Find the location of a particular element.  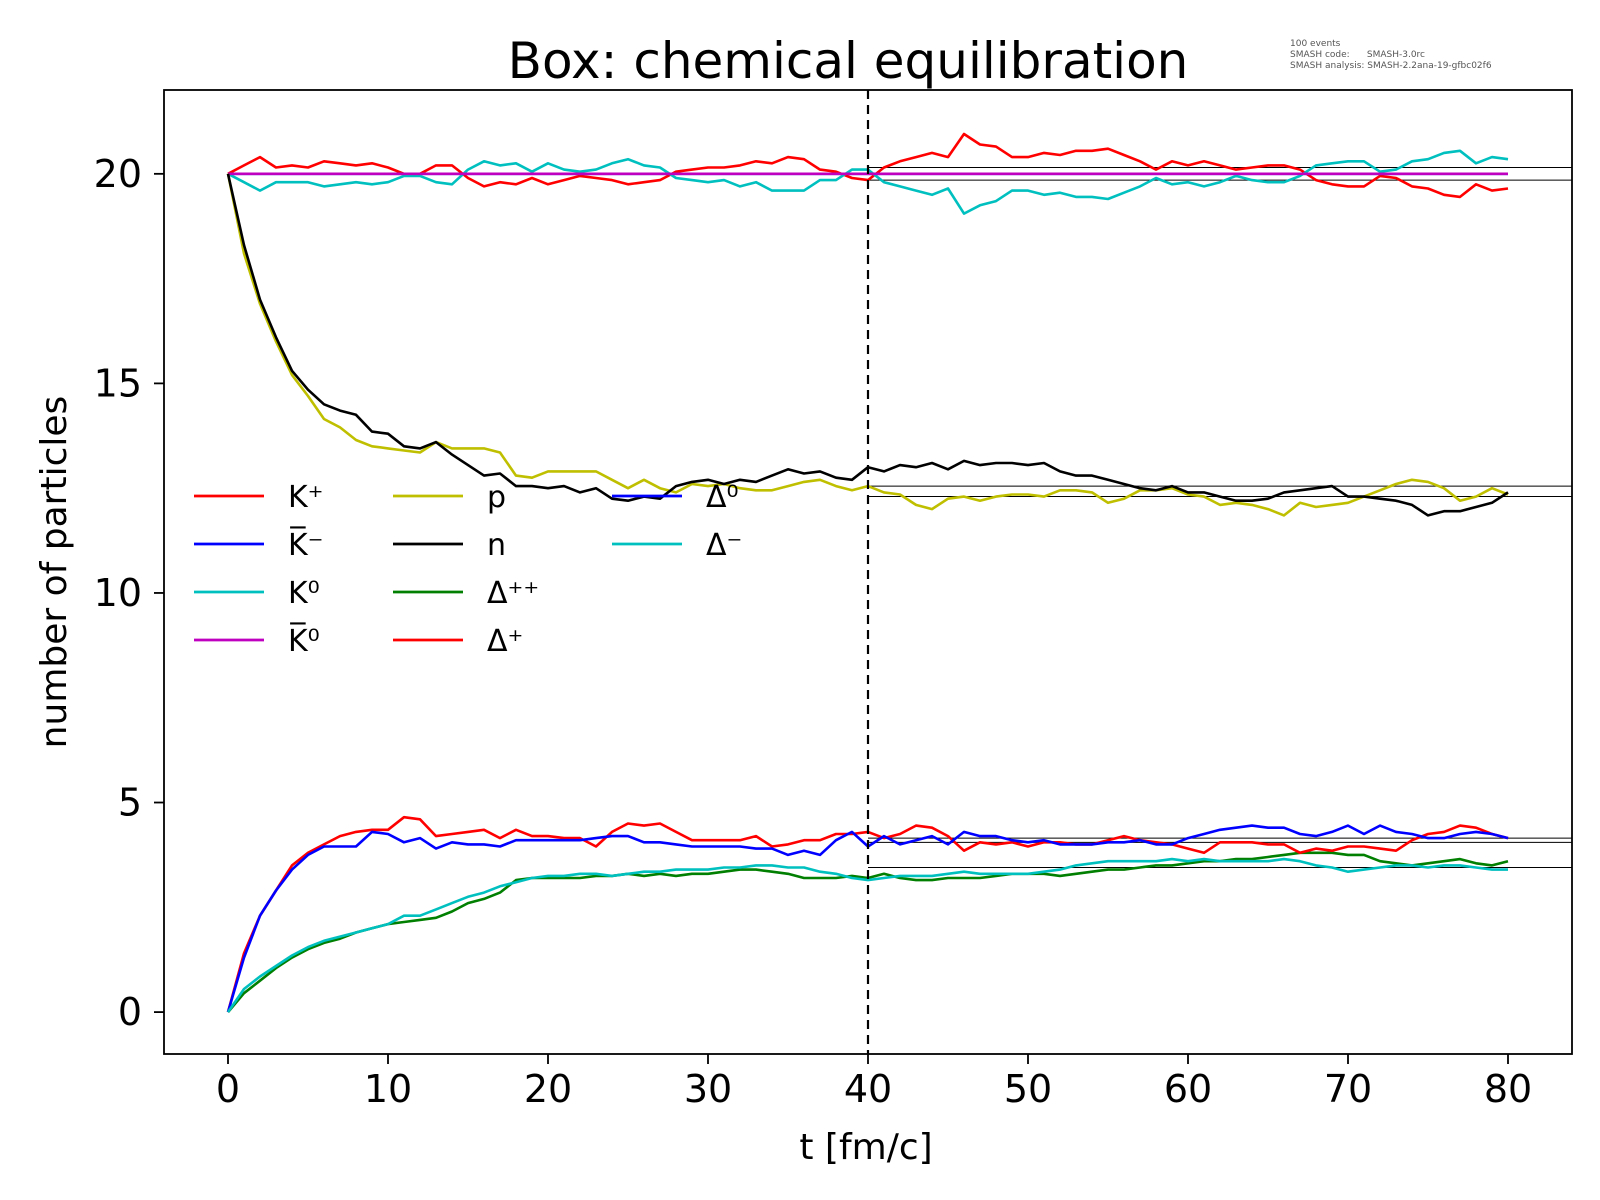

x-tick-label: 10 is located at coordinates (388, 1089).